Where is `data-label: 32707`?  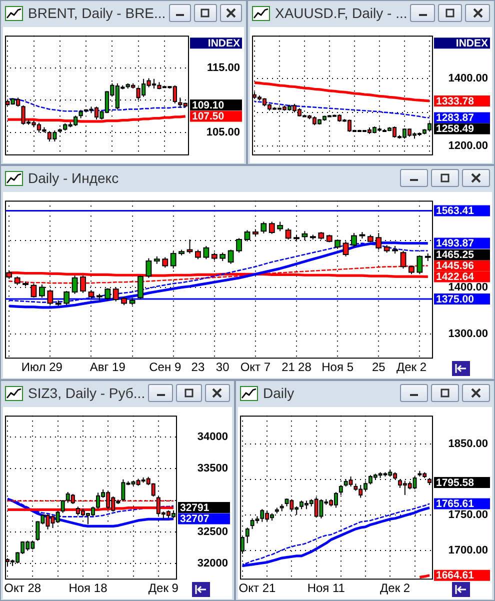
data-label: 32707 is located at coordinates (195, 519).